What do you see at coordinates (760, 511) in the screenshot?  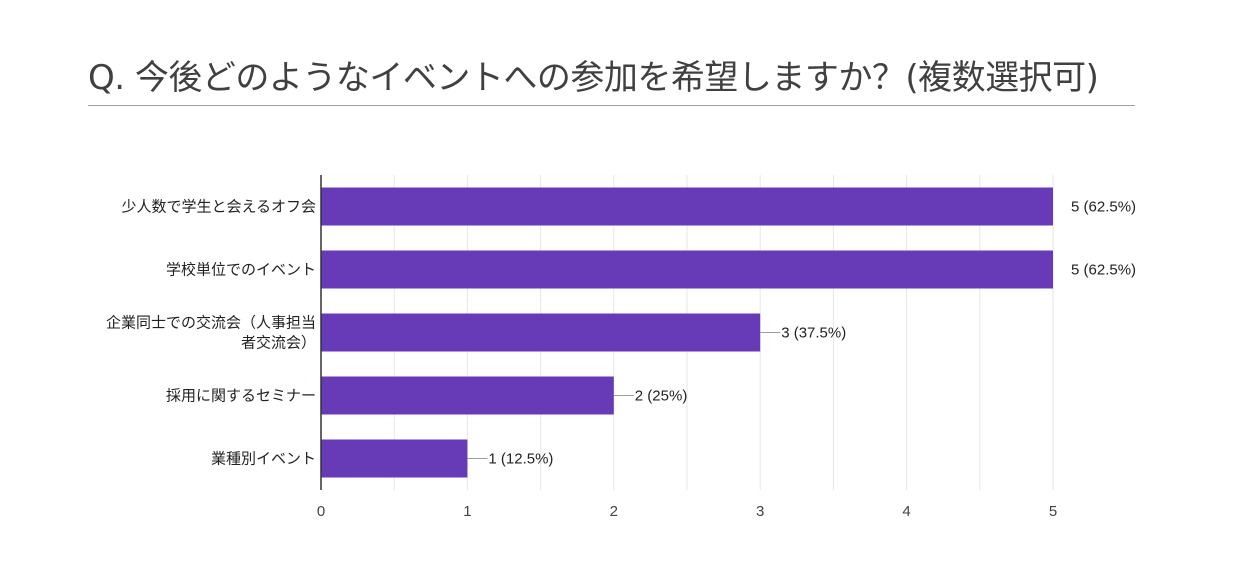 I see `x-tick-label: 3` at bounding box center [760, 511].